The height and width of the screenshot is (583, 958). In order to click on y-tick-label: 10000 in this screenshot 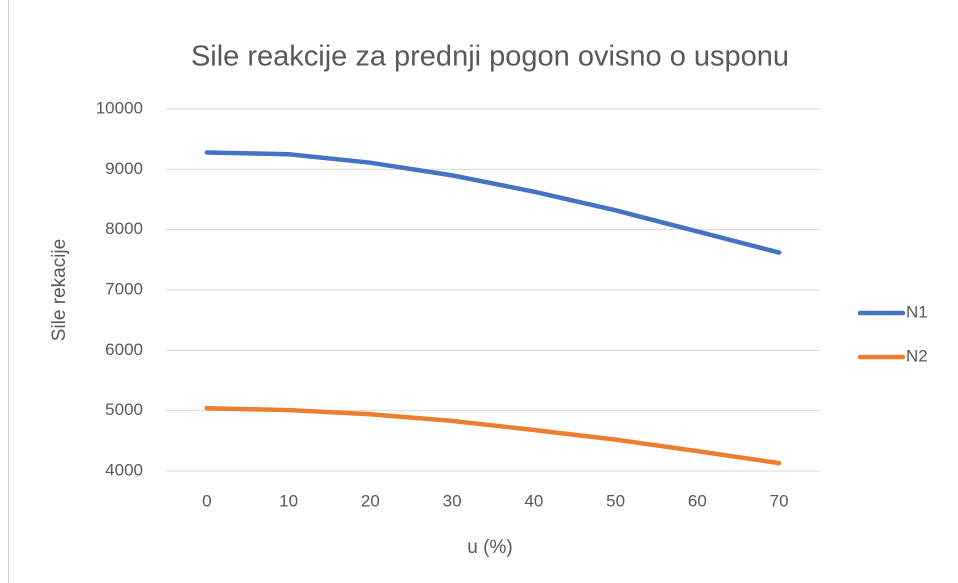, I will do `click(119, 107)`.